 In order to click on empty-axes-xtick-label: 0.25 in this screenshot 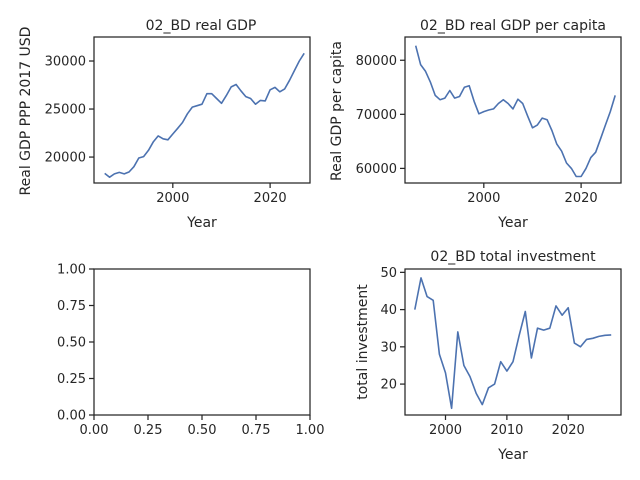, I will do `click(148, 430)`.